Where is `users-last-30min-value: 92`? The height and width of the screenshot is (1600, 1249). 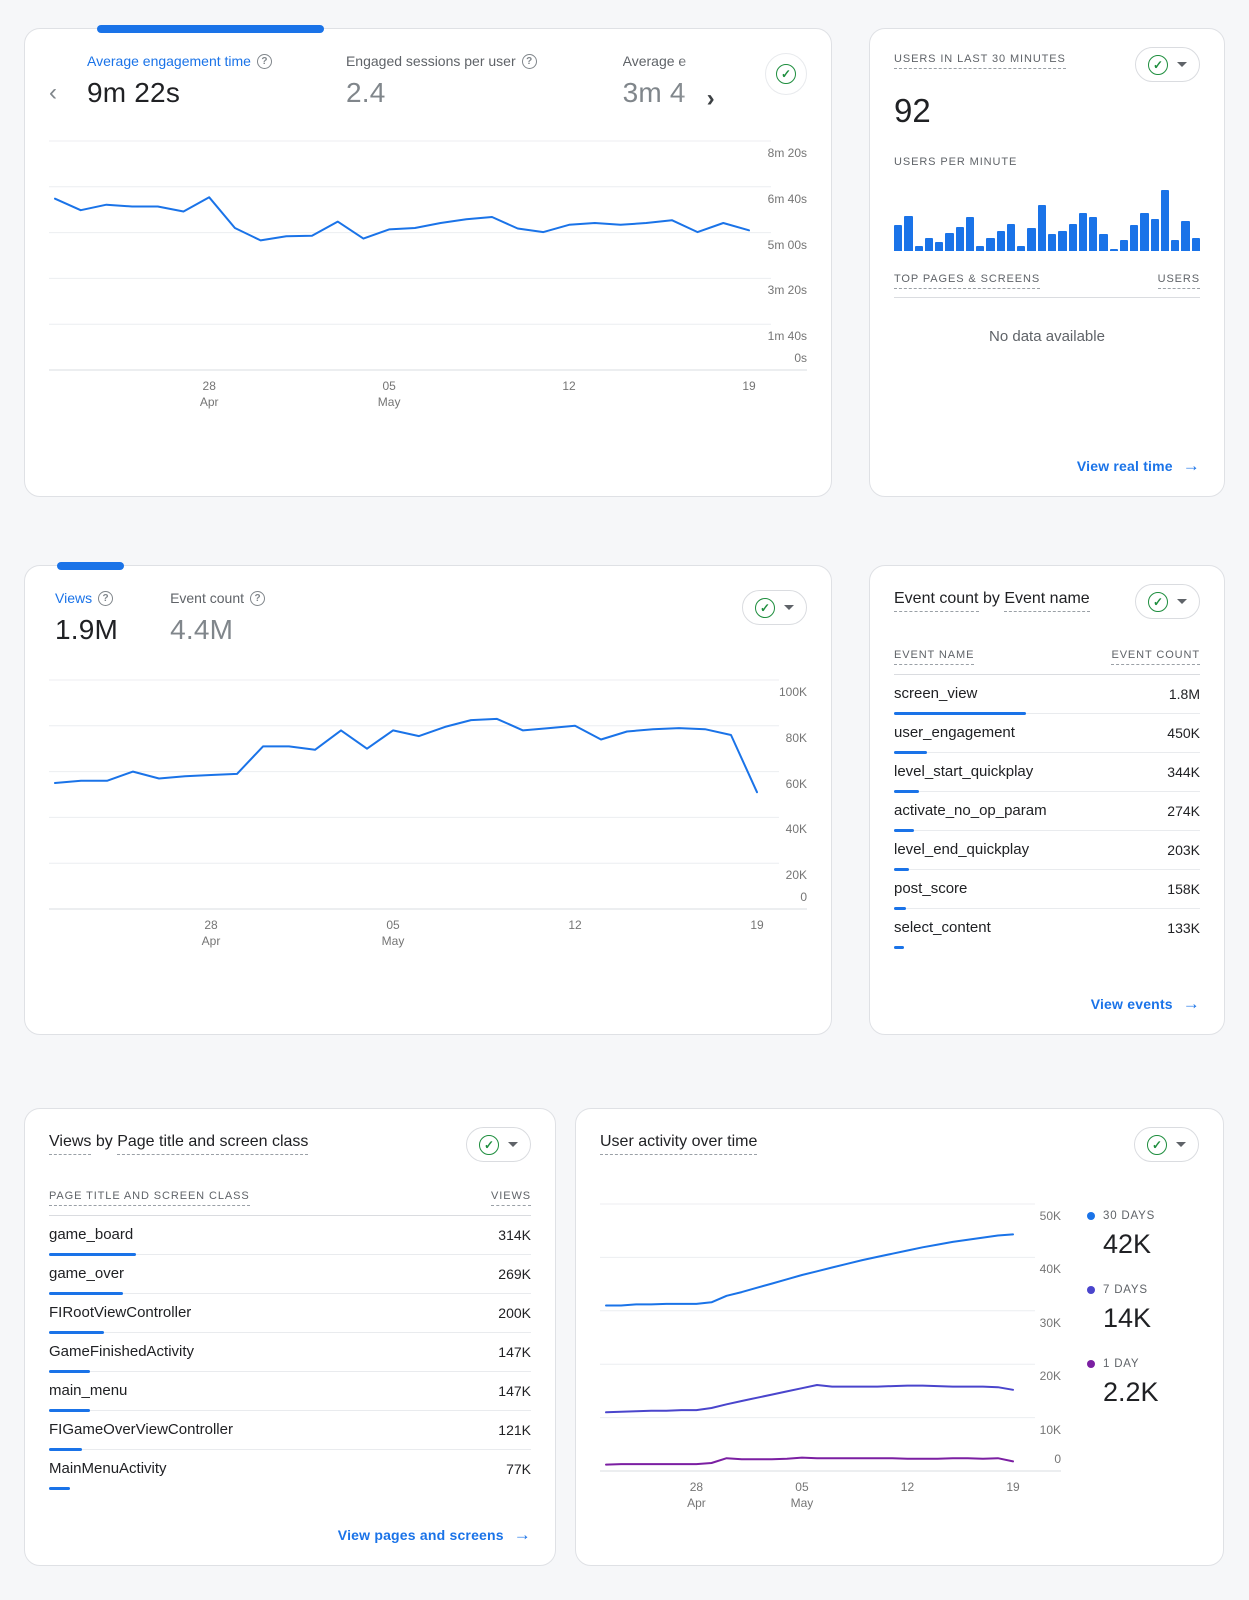 users-last-30min-value: 92 is located at coordinates (912, 110).